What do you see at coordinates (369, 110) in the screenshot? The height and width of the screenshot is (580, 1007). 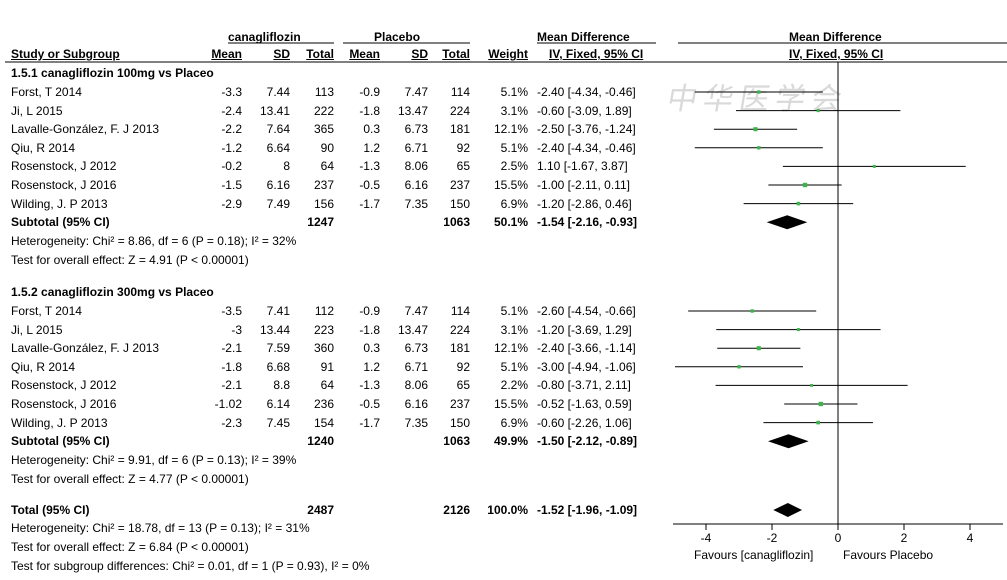 I see `cell-m2: -1.8` at bounding box center [369, 110].